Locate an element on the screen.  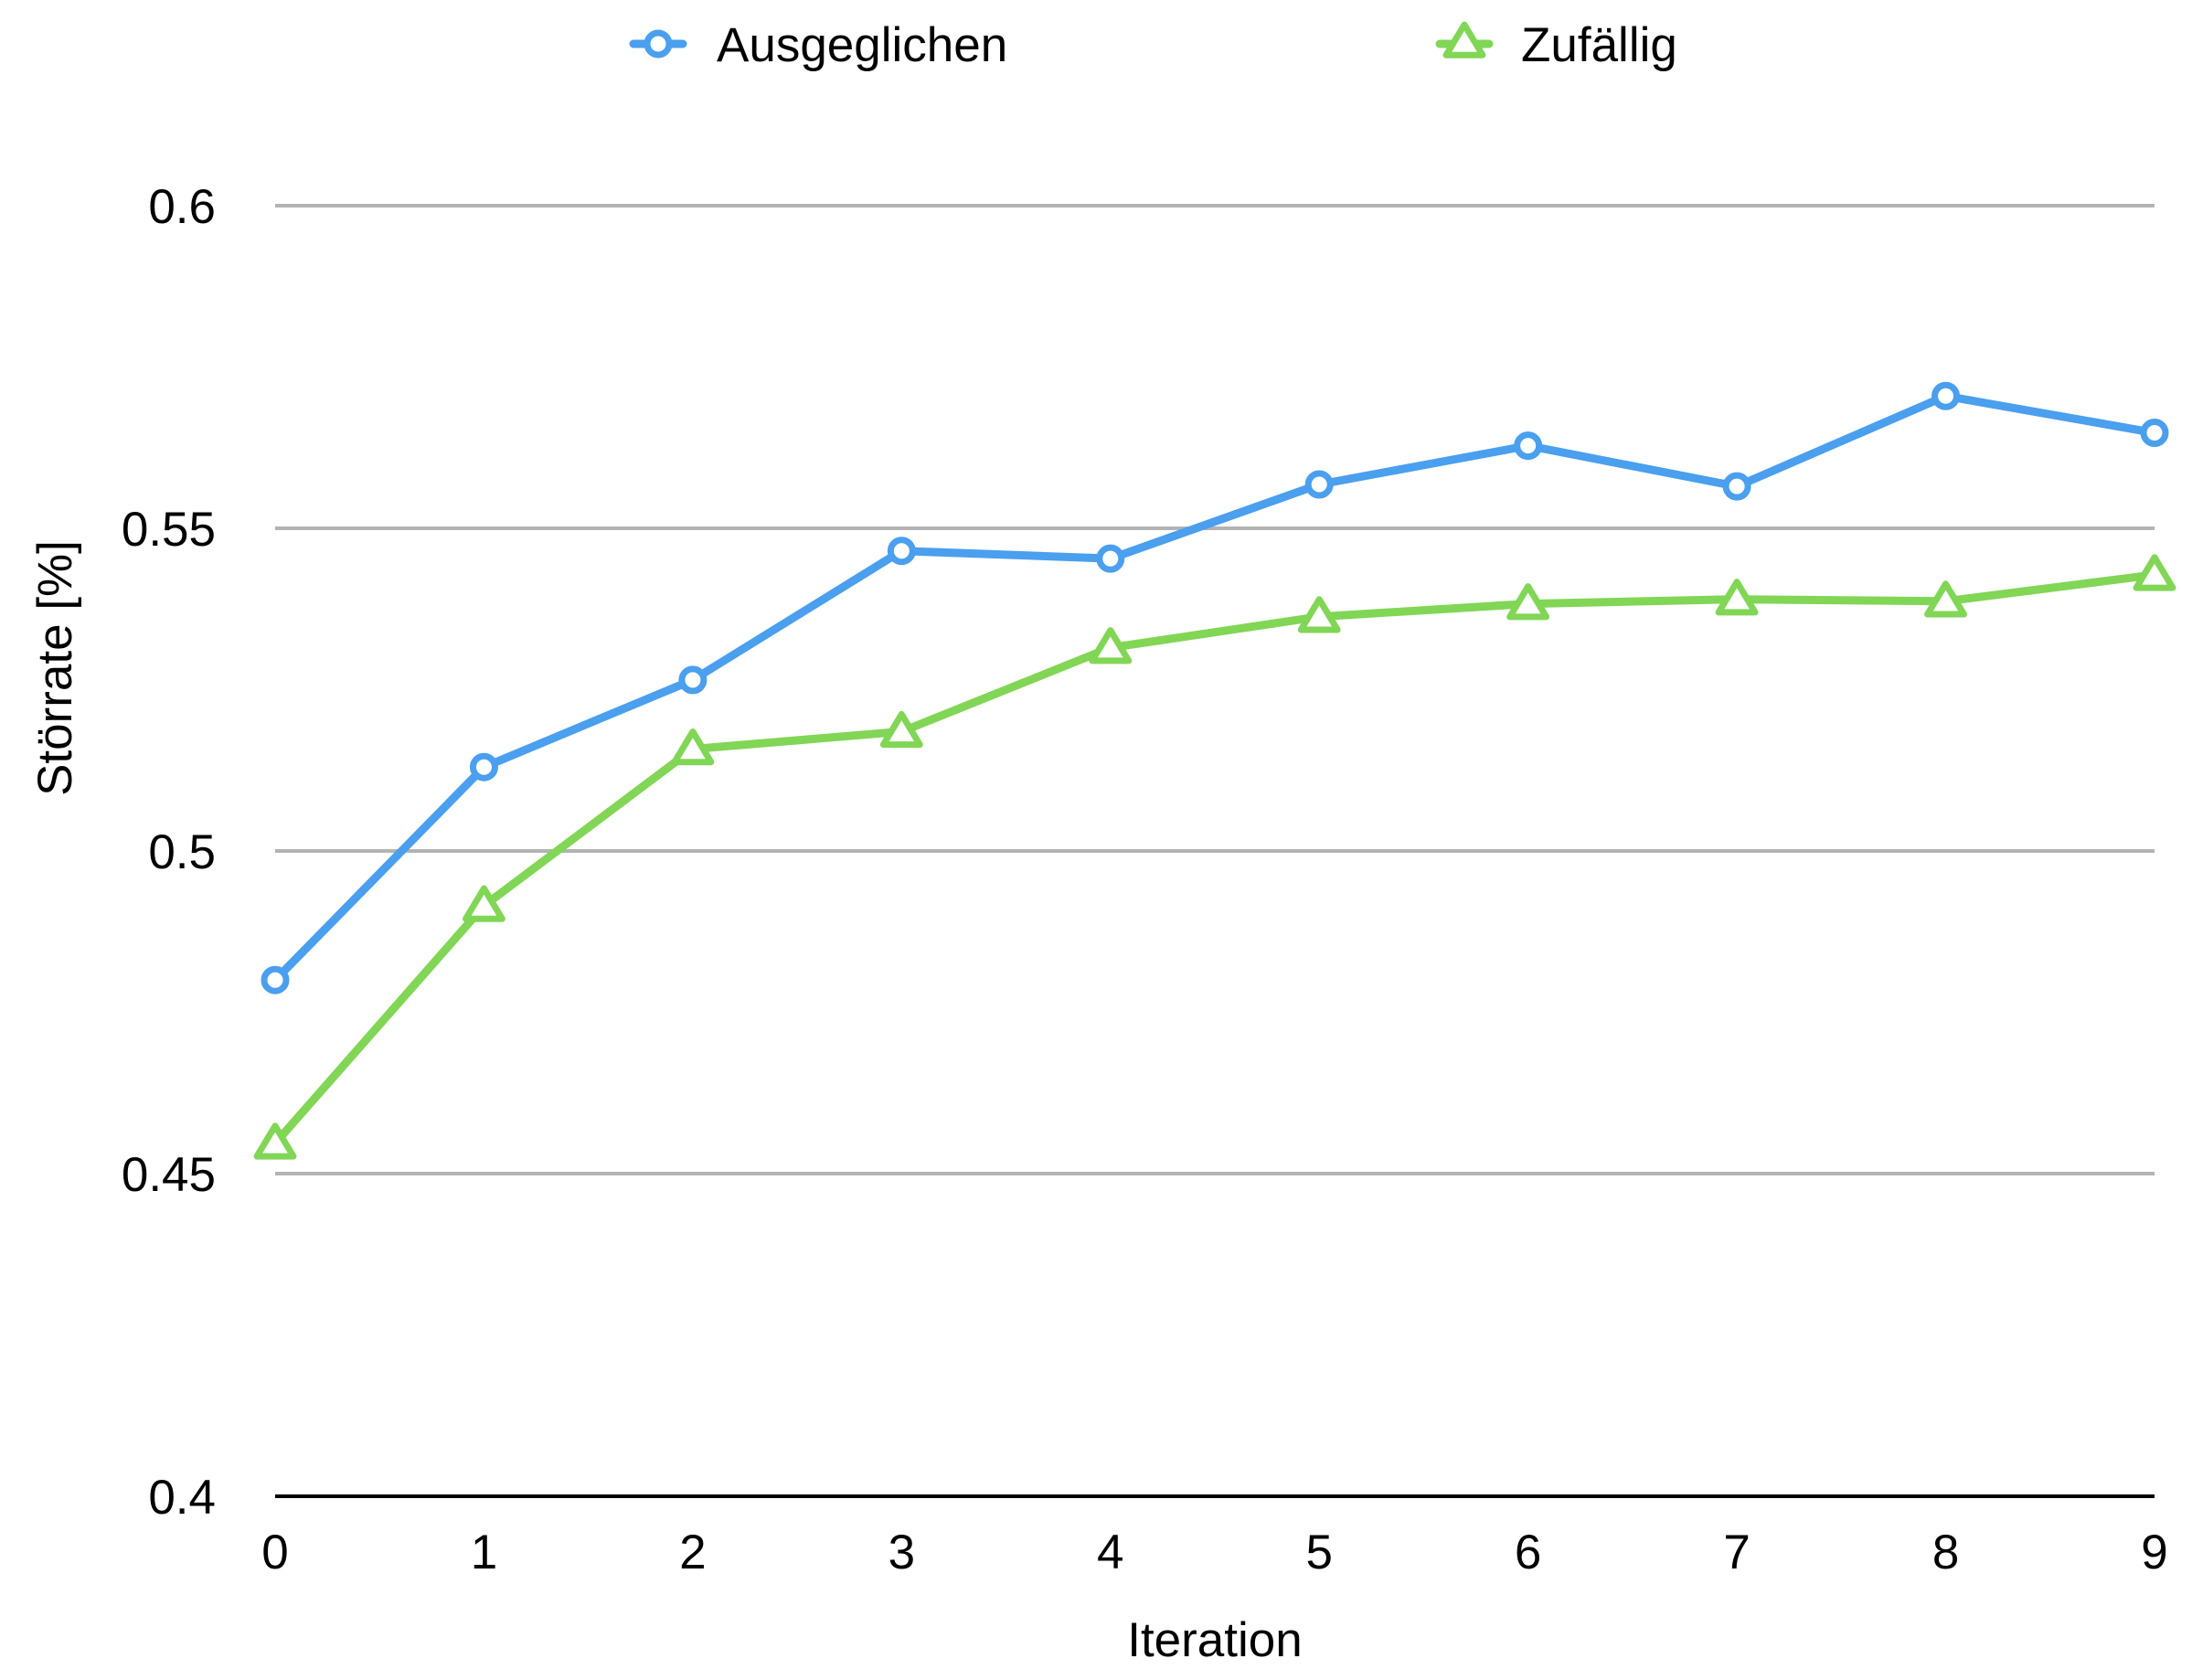
y-axis-title: Störrate [%] is located at coordinates (55, 668).